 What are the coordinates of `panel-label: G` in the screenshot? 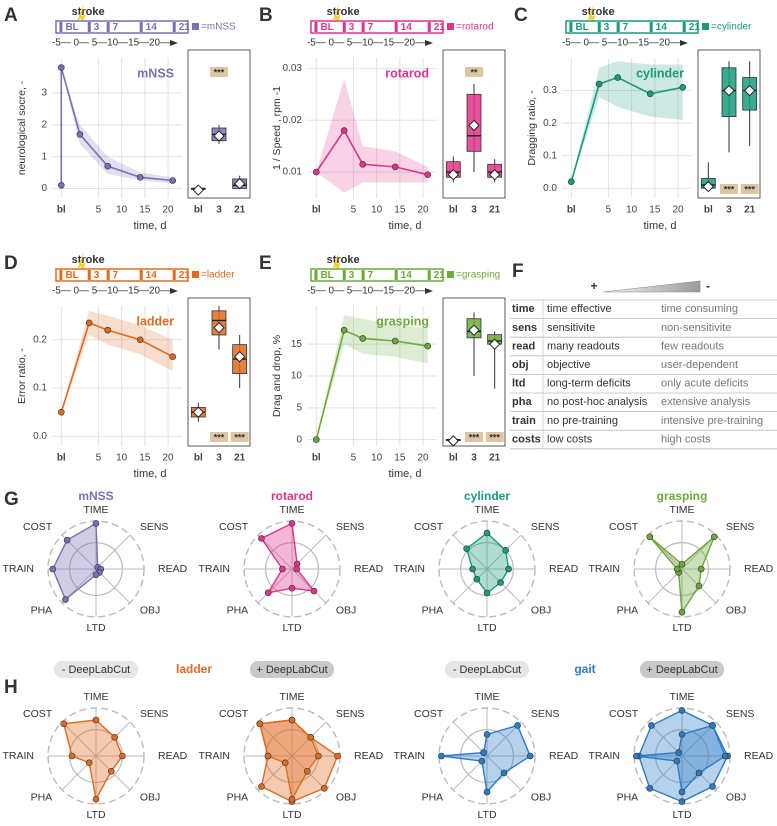 It's located at (11, 499).